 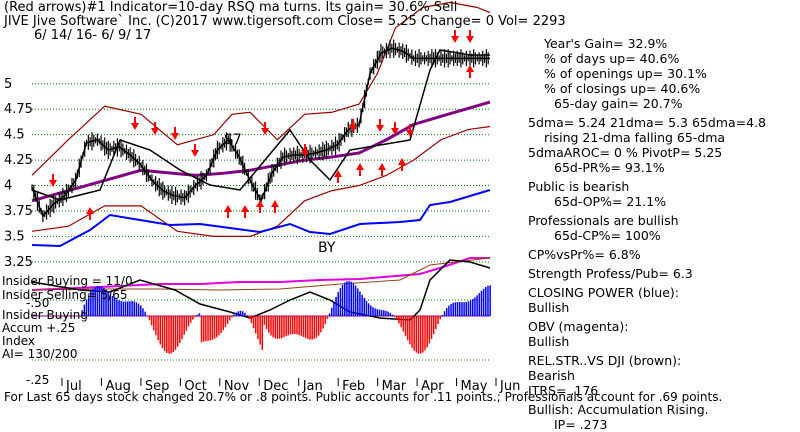 What do you see at coordinates (618, 409) in the screenshot?
I see `accumulation-status: Bullish: Accumulation Rising.` at bounding box center [618, 409].